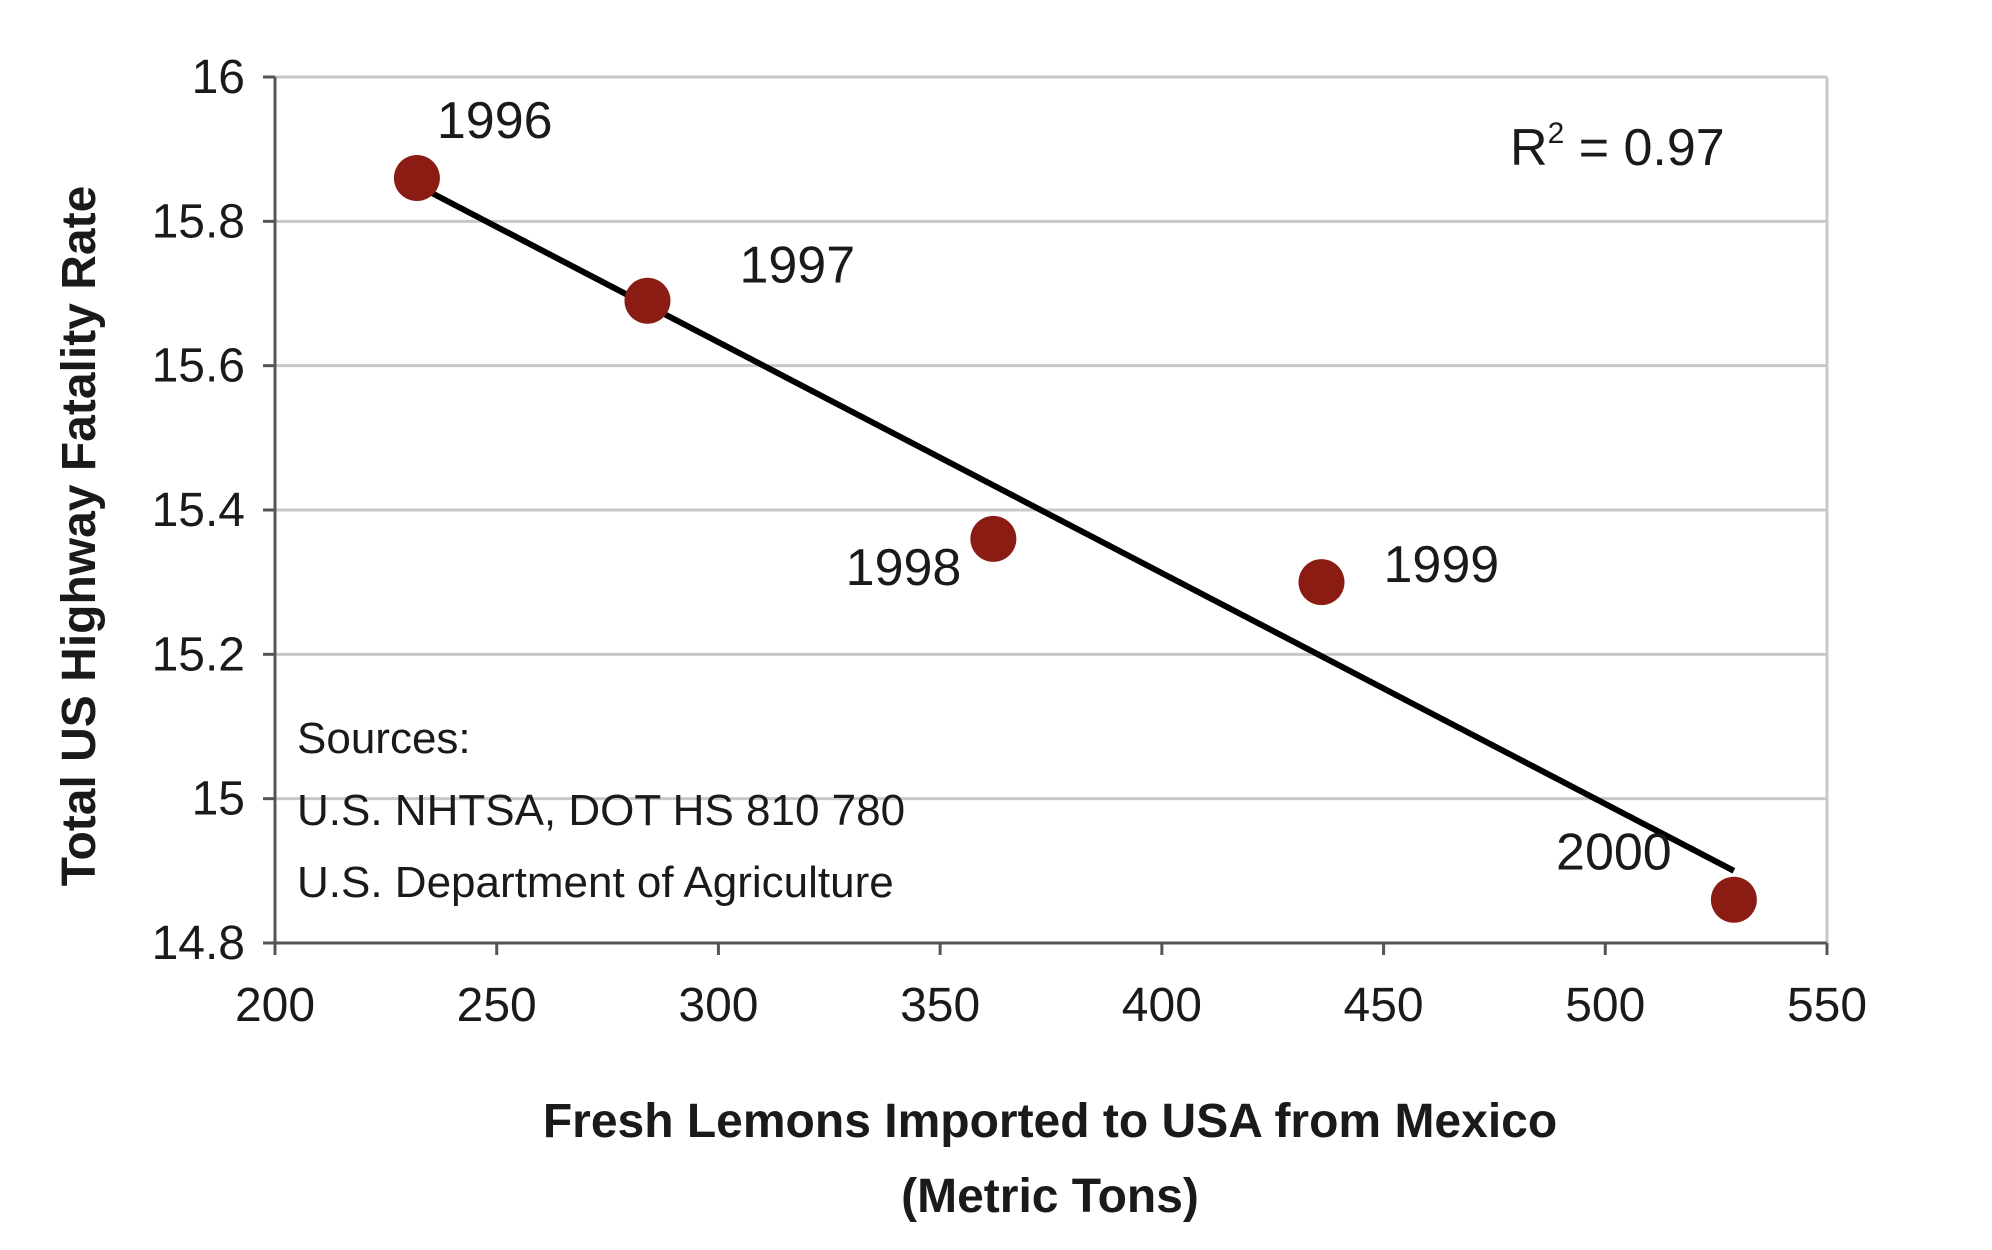 This screenshot has width=1992, height=1250. I want to click on point-label-1997: 1997, so click(797, 266).